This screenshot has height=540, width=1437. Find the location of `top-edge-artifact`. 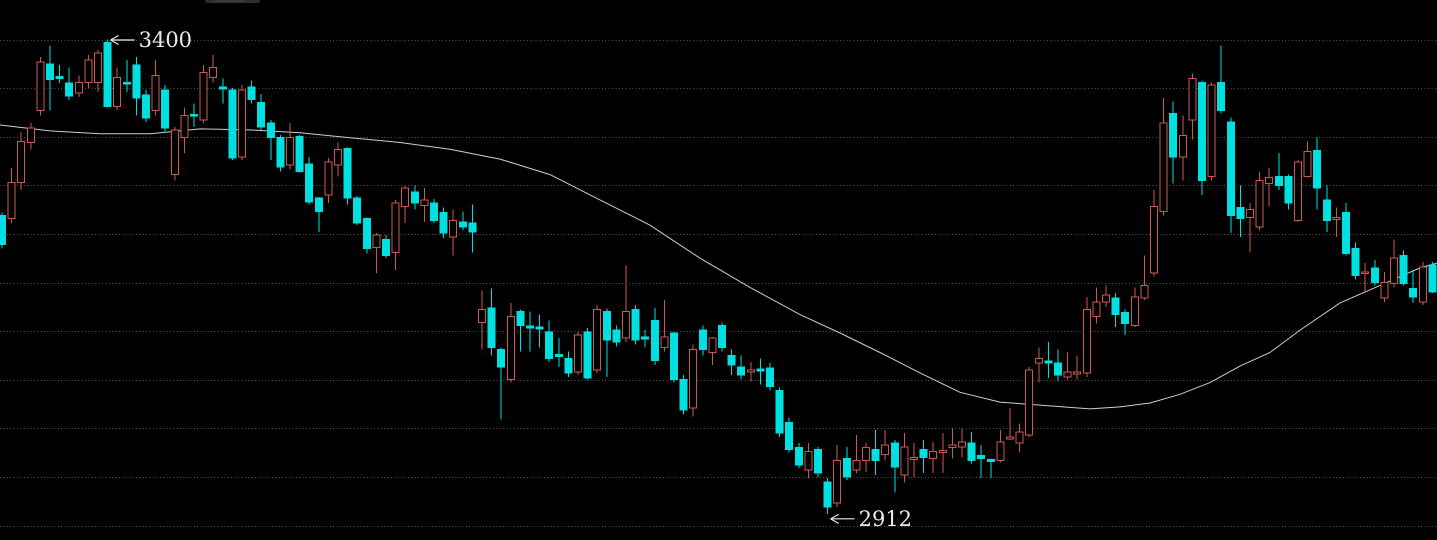

top-edge-artifact is located at coordinates (232, 1).